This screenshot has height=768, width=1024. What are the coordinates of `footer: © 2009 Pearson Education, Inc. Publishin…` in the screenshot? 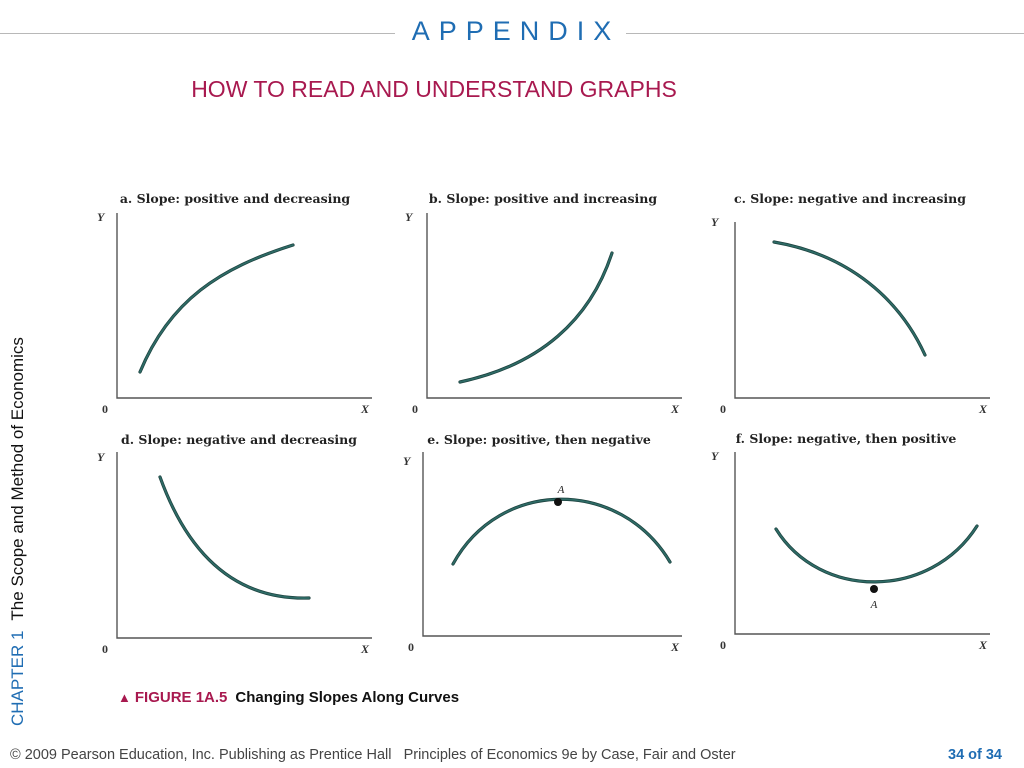 It's located at (512, 756).